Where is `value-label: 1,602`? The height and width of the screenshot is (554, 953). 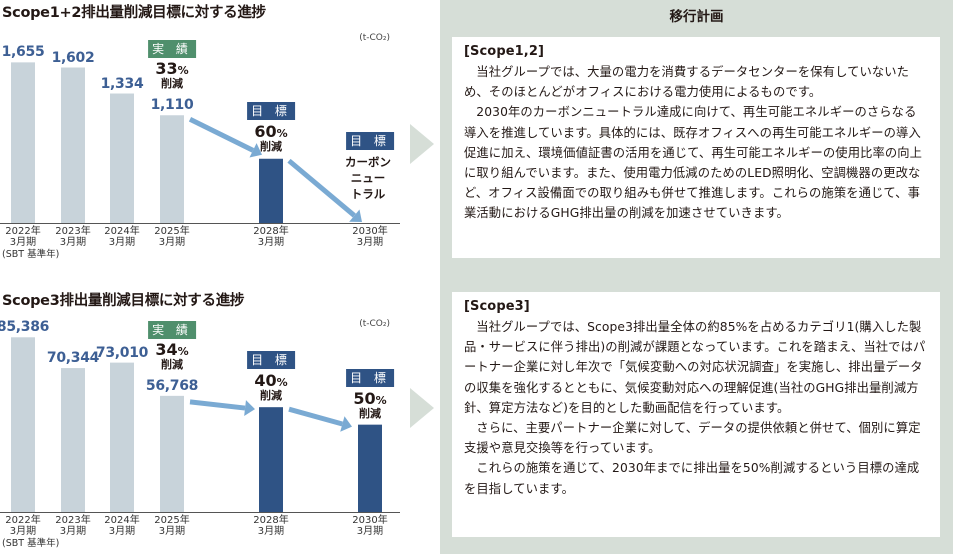 value-label: 1,602 is located at coordinates (73, 57).